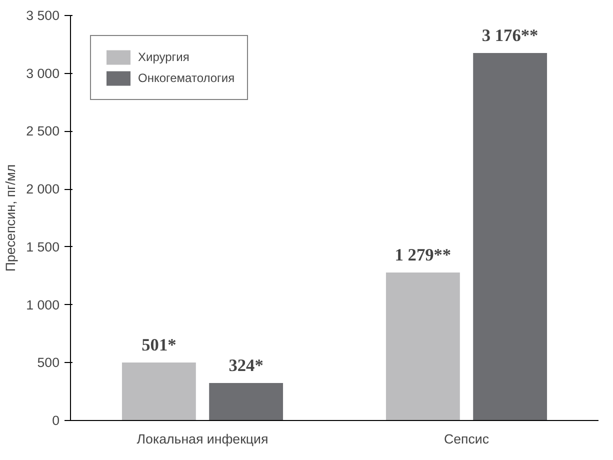 The height and width of the screenshot is (460, 613). I want to click on y-tick-label: 2 000, so click(43, 189).